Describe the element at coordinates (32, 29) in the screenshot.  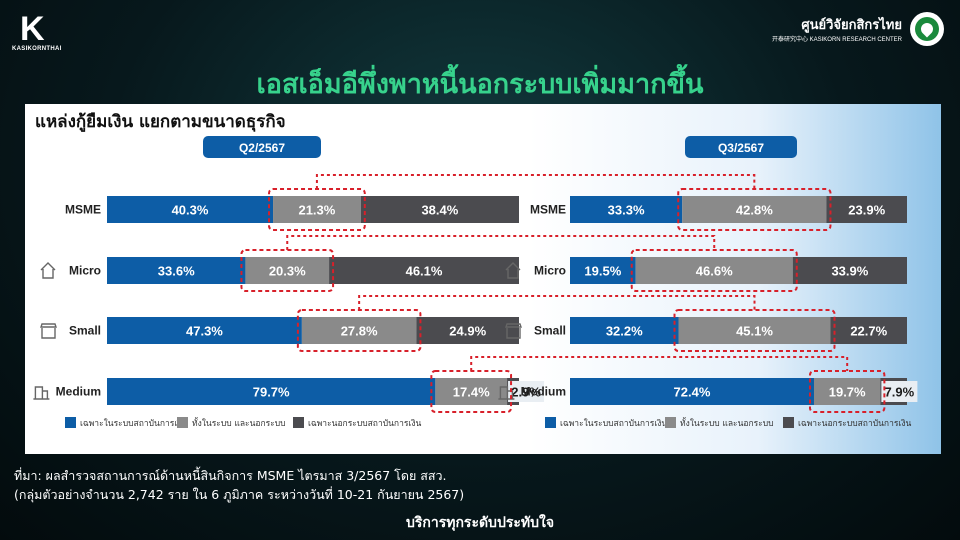
I see `logo-mark: K` at that location.